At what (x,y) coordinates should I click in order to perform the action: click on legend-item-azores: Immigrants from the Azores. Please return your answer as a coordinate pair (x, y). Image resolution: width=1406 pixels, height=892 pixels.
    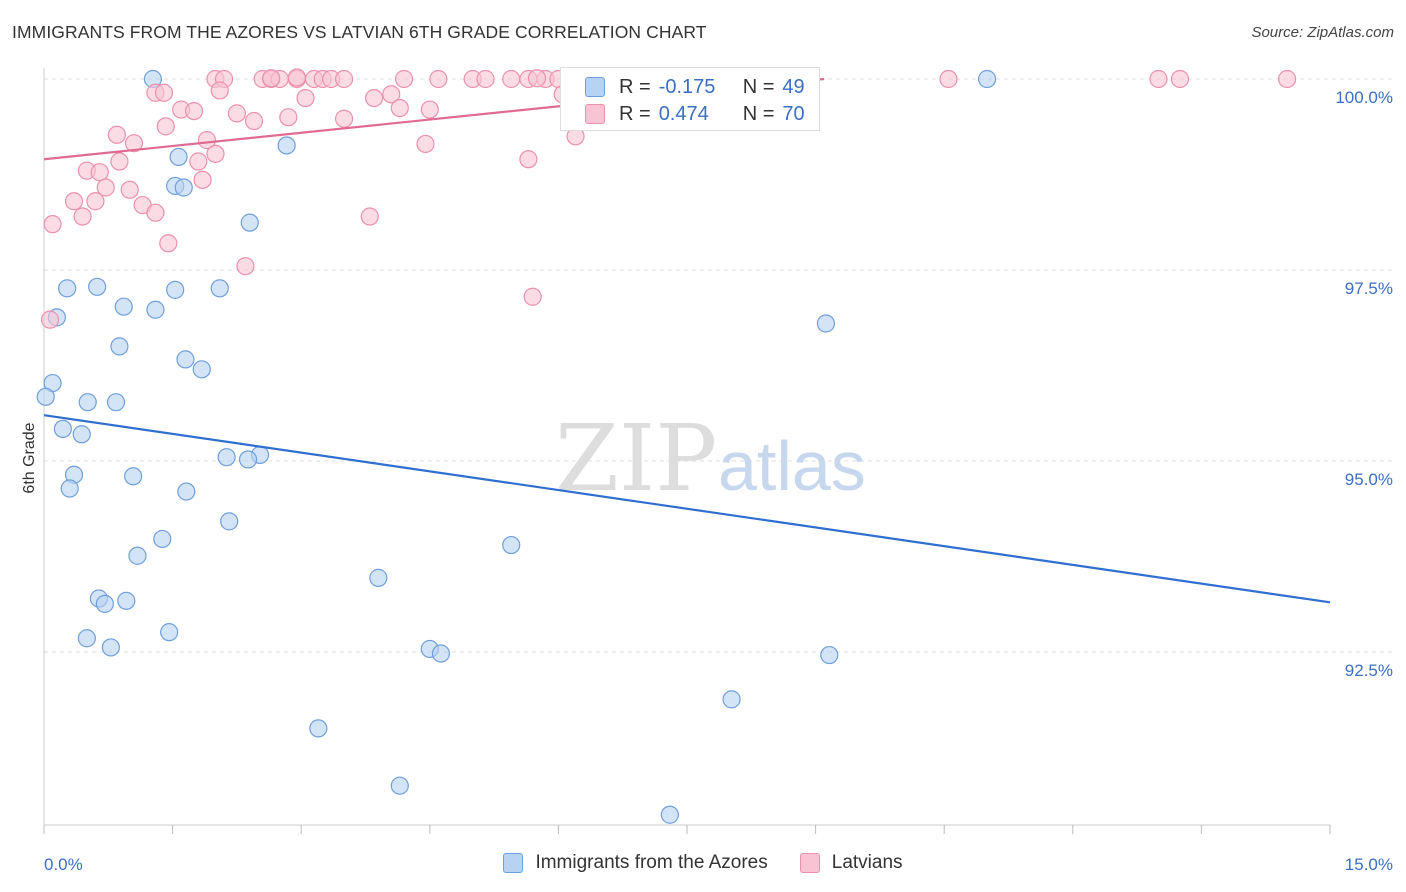
    Looking at the image, I should click on (635, 863).